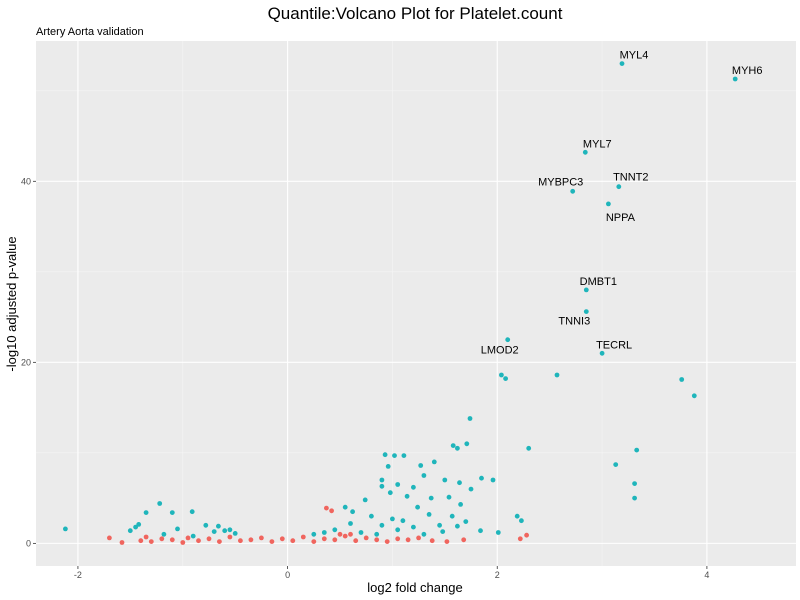 This screenshot has height=600, width=800. Describe the element at coordinates (318, 525) in the screenshot. I see `nonsignificant-points` at that location.